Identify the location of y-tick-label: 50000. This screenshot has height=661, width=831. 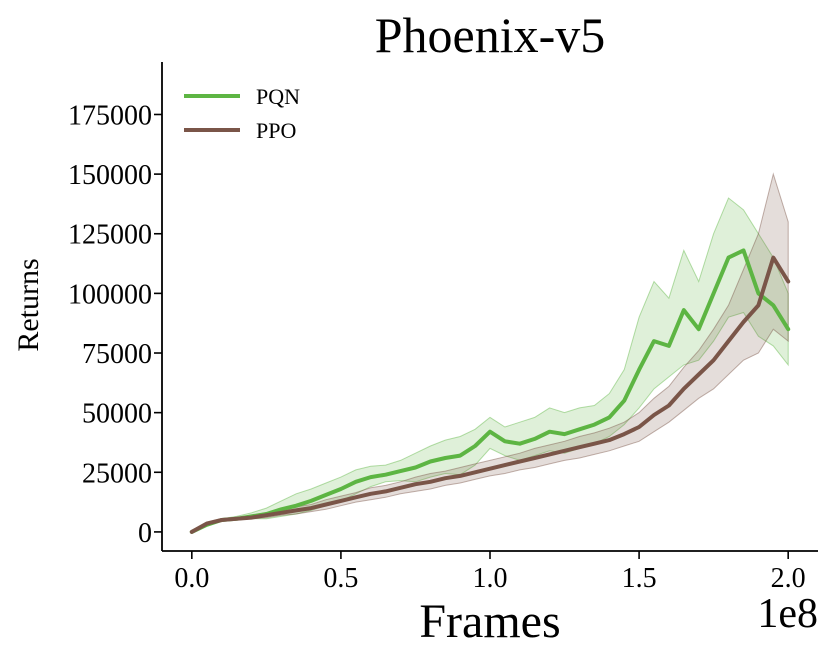
(117, 414).